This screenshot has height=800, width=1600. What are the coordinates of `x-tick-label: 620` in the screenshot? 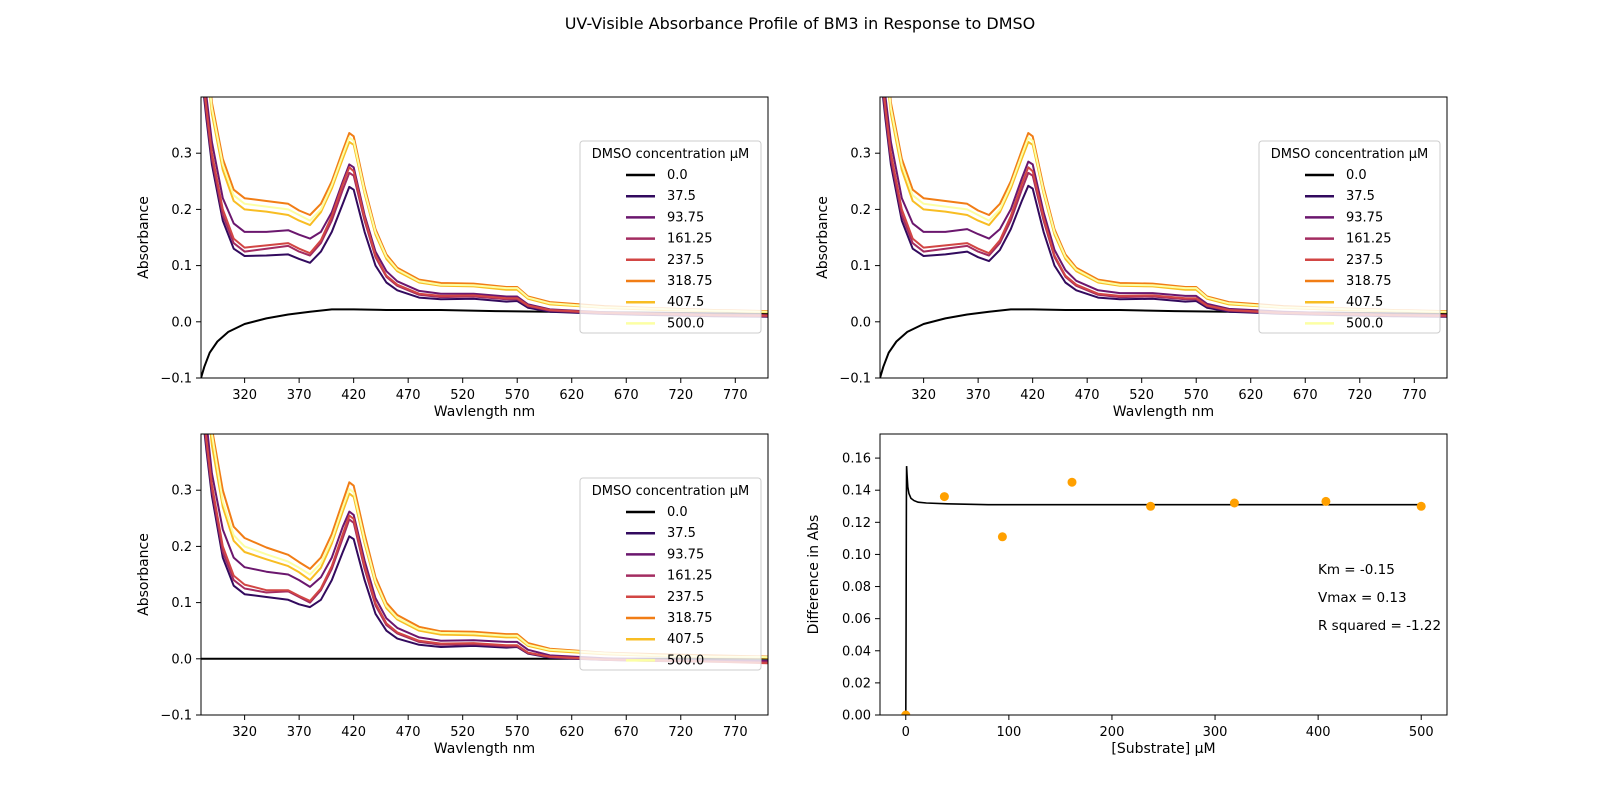 It's located at (1250, 395).